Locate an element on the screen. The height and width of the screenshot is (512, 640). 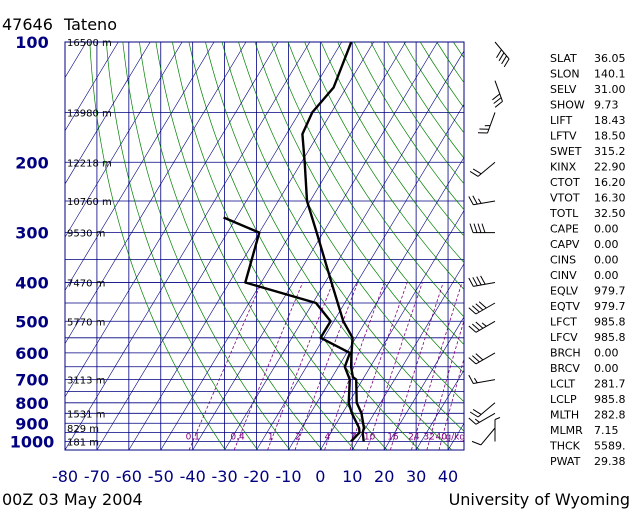
wind-barbs is located at coordinates (489, 243).